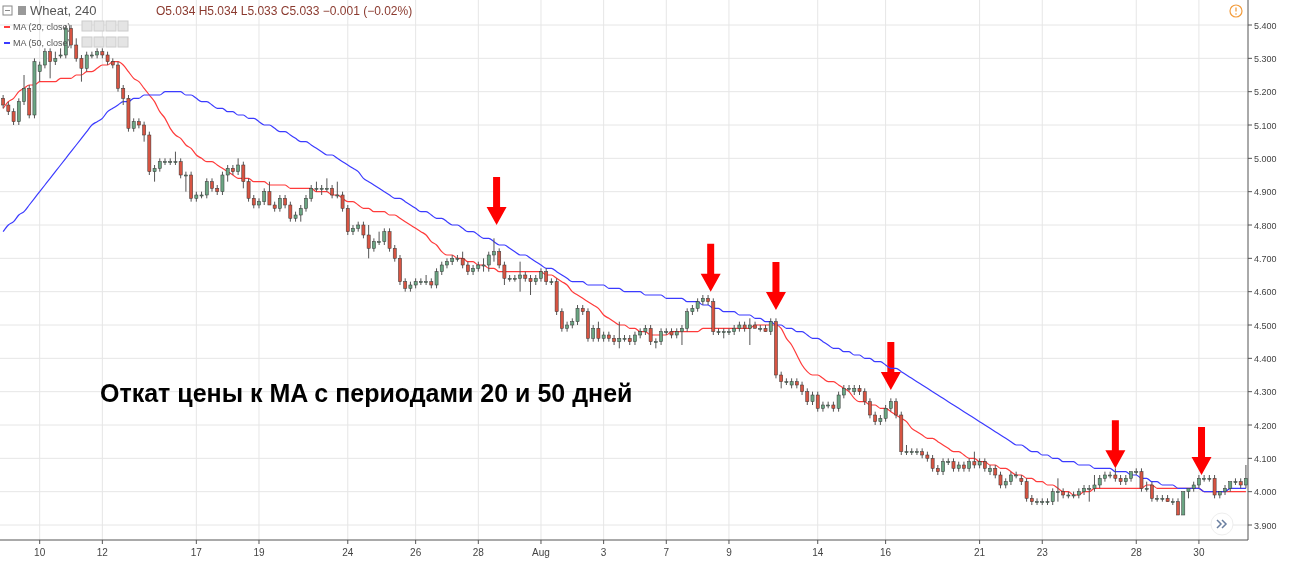  Describe the element at coordinates (40, 552) in the screenshot. I see `x-tick-label: 10` at that location.